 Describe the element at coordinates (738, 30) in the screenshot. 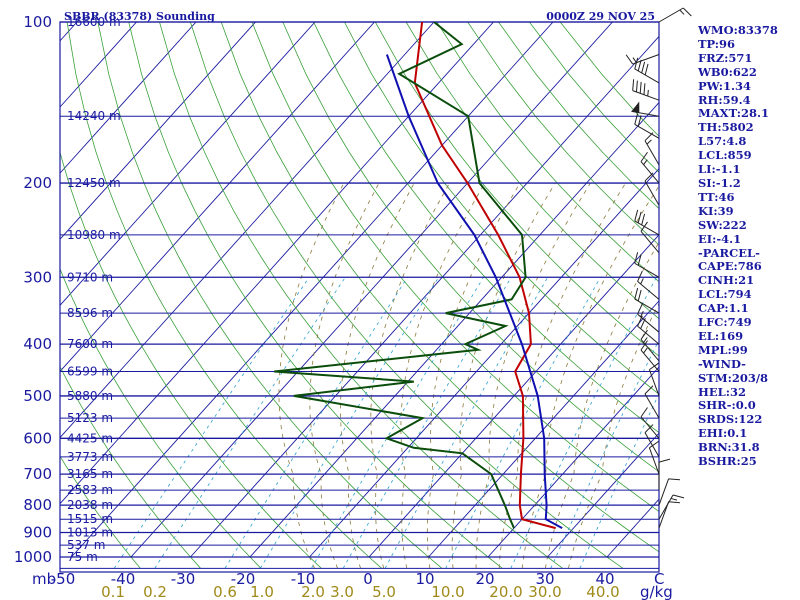

I see `sounding-index-item: WMO:83378` at that location.